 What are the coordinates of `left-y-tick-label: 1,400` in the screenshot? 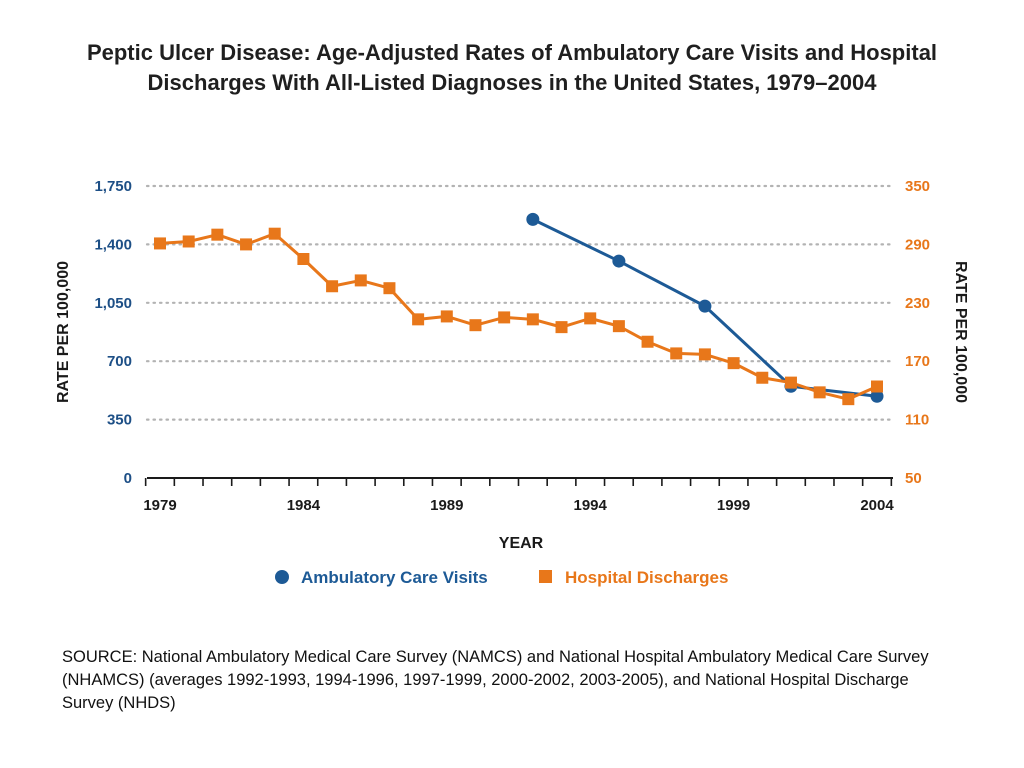 It's located at (113, 244).